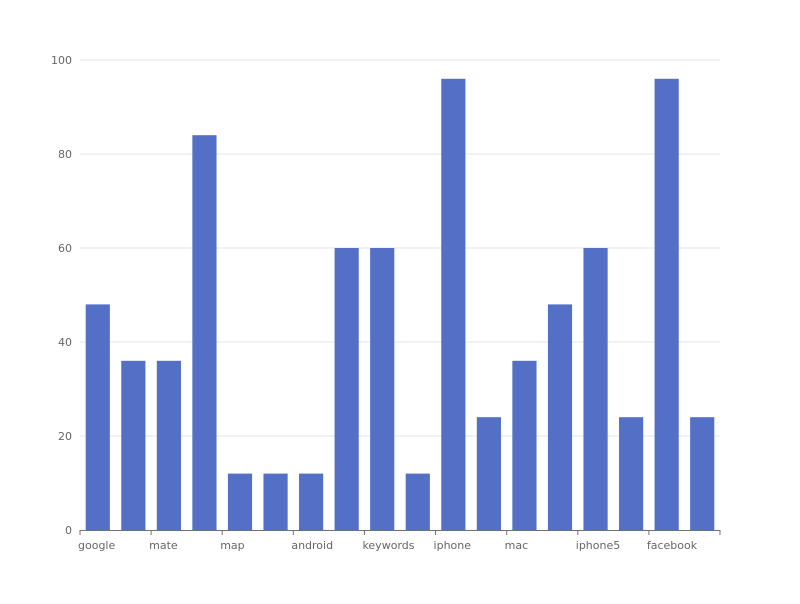  What do you see at coordinates (68, 530) in the screenshot?
I see `y-tick-label: 0` at bounding box center [68, 530].